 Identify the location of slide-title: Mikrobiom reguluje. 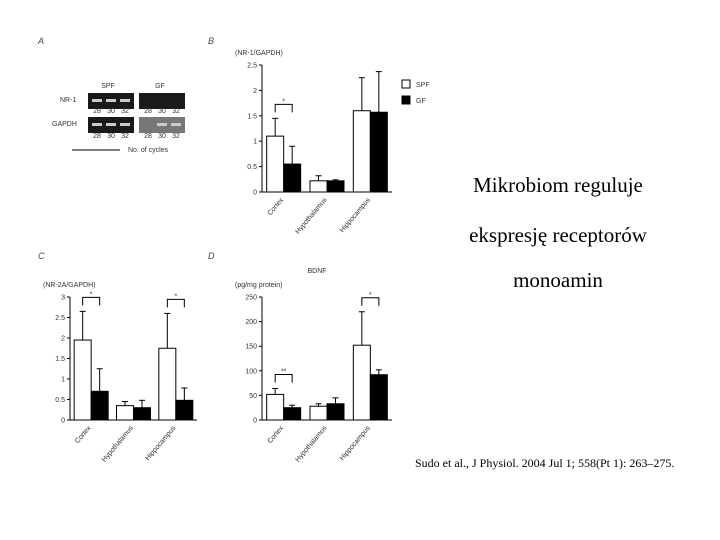
(558, 185).